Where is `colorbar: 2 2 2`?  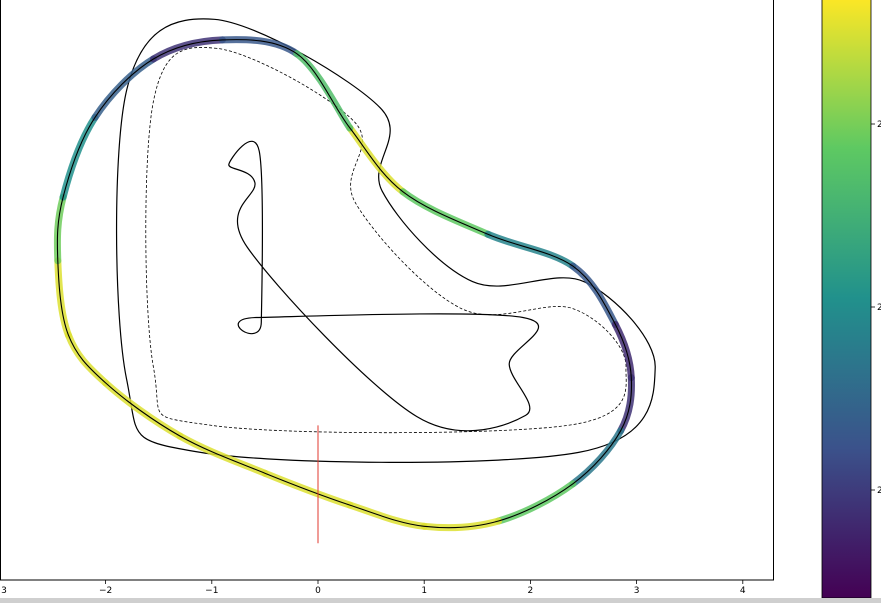 colorbar: 2 2 2 is located at coordinates (851, 299).